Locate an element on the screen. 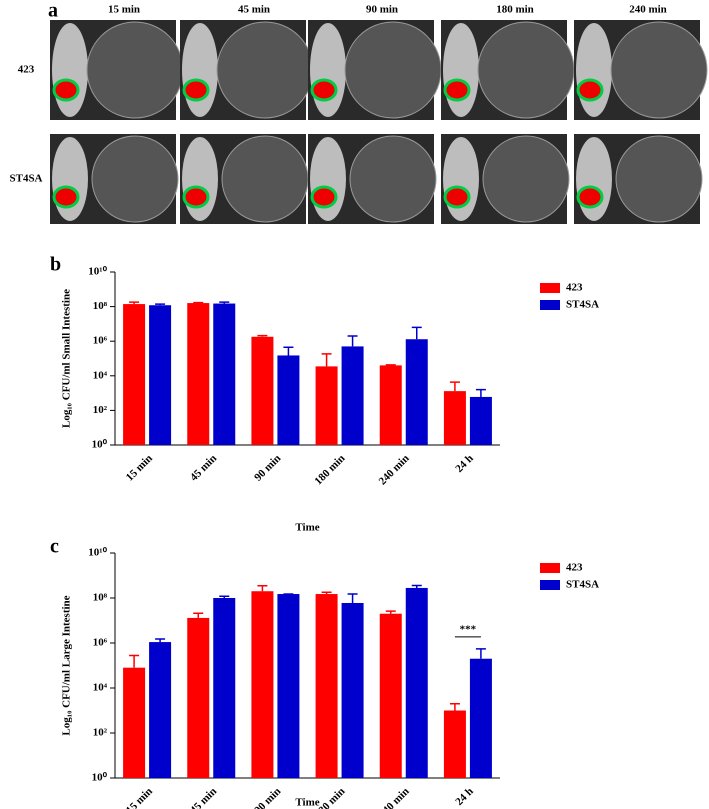  column-label: 180 min is located at coordinates (515, 10).